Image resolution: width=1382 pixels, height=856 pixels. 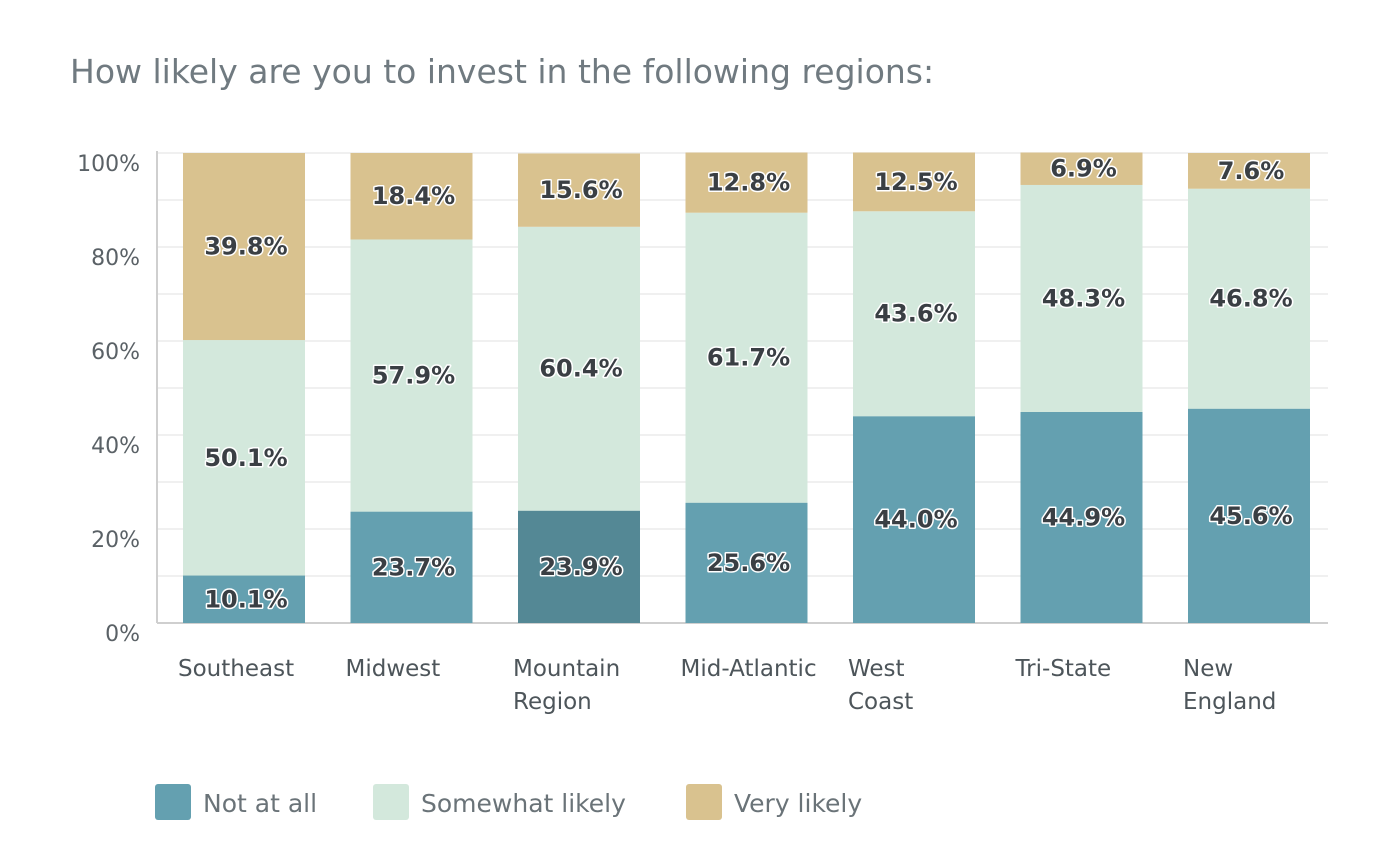 What do you see at coordinates (749, 669) in the screenshot?
I see `category-label: Mid-Atlantic` at bounding box center [749, 669].